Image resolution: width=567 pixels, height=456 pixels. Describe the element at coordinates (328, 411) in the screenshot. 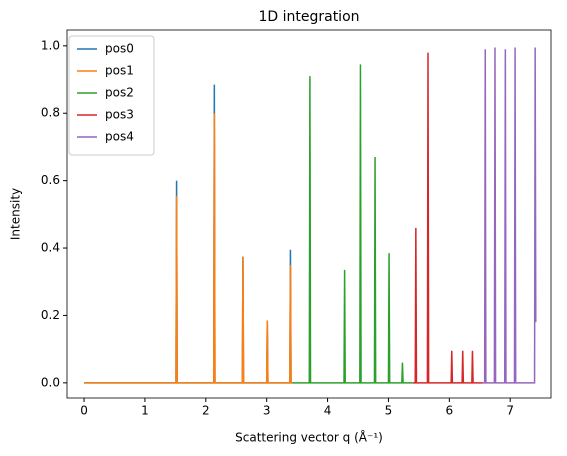

I see `x-tick-label: 4` at that location.